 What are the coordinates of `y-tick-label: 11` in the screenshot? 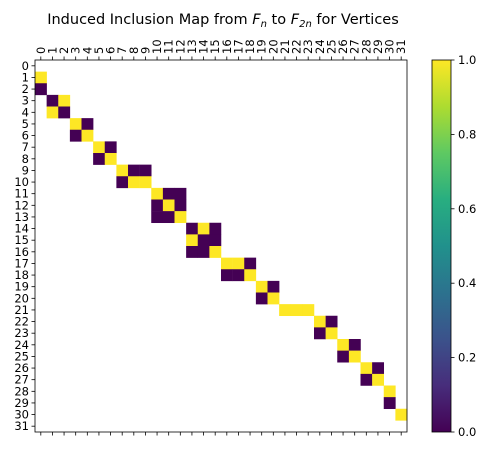 It's located at (21, 194).